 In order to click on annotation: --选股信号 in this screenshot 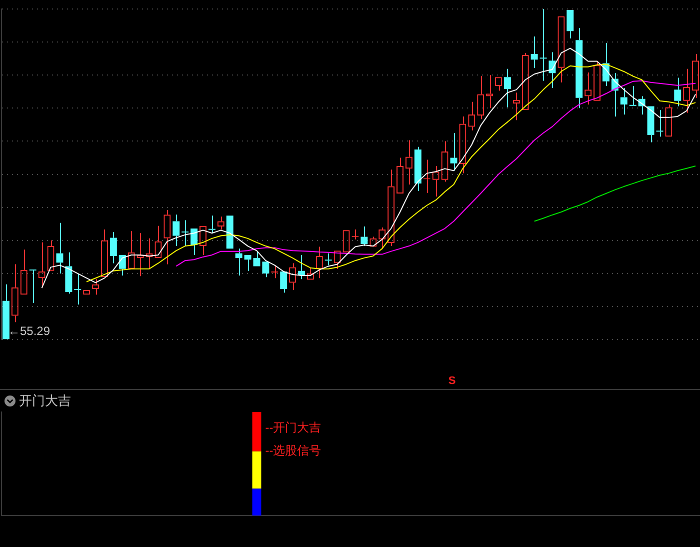, I will do `click(293, 451)`.